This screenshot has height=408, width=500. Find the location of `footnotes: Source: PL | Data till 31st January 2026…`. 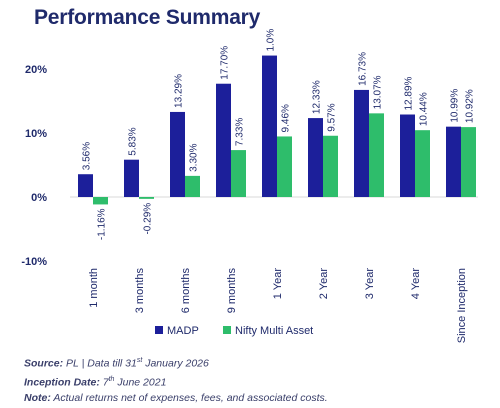

footnotes: Source: PL | Data till 31st January 2026… is located at coordinates (176, 379).